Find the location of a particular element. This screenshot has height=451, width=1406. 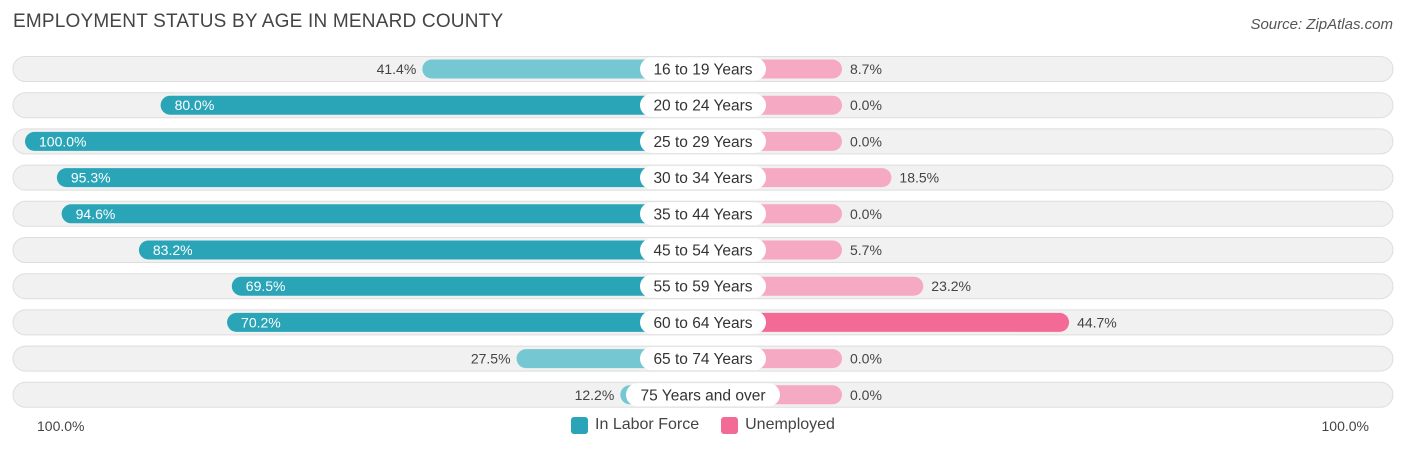

category-label: 25 to 29 Years is located at coordinates (702, 142).